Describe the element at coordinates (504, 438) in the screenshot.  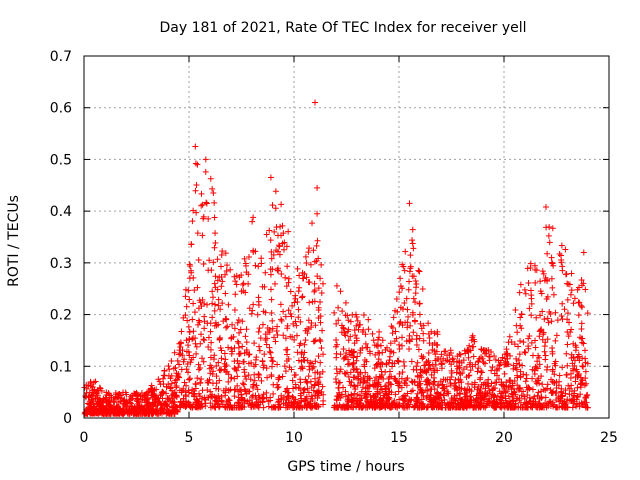
I see `x-tick-label: 20` at that location.